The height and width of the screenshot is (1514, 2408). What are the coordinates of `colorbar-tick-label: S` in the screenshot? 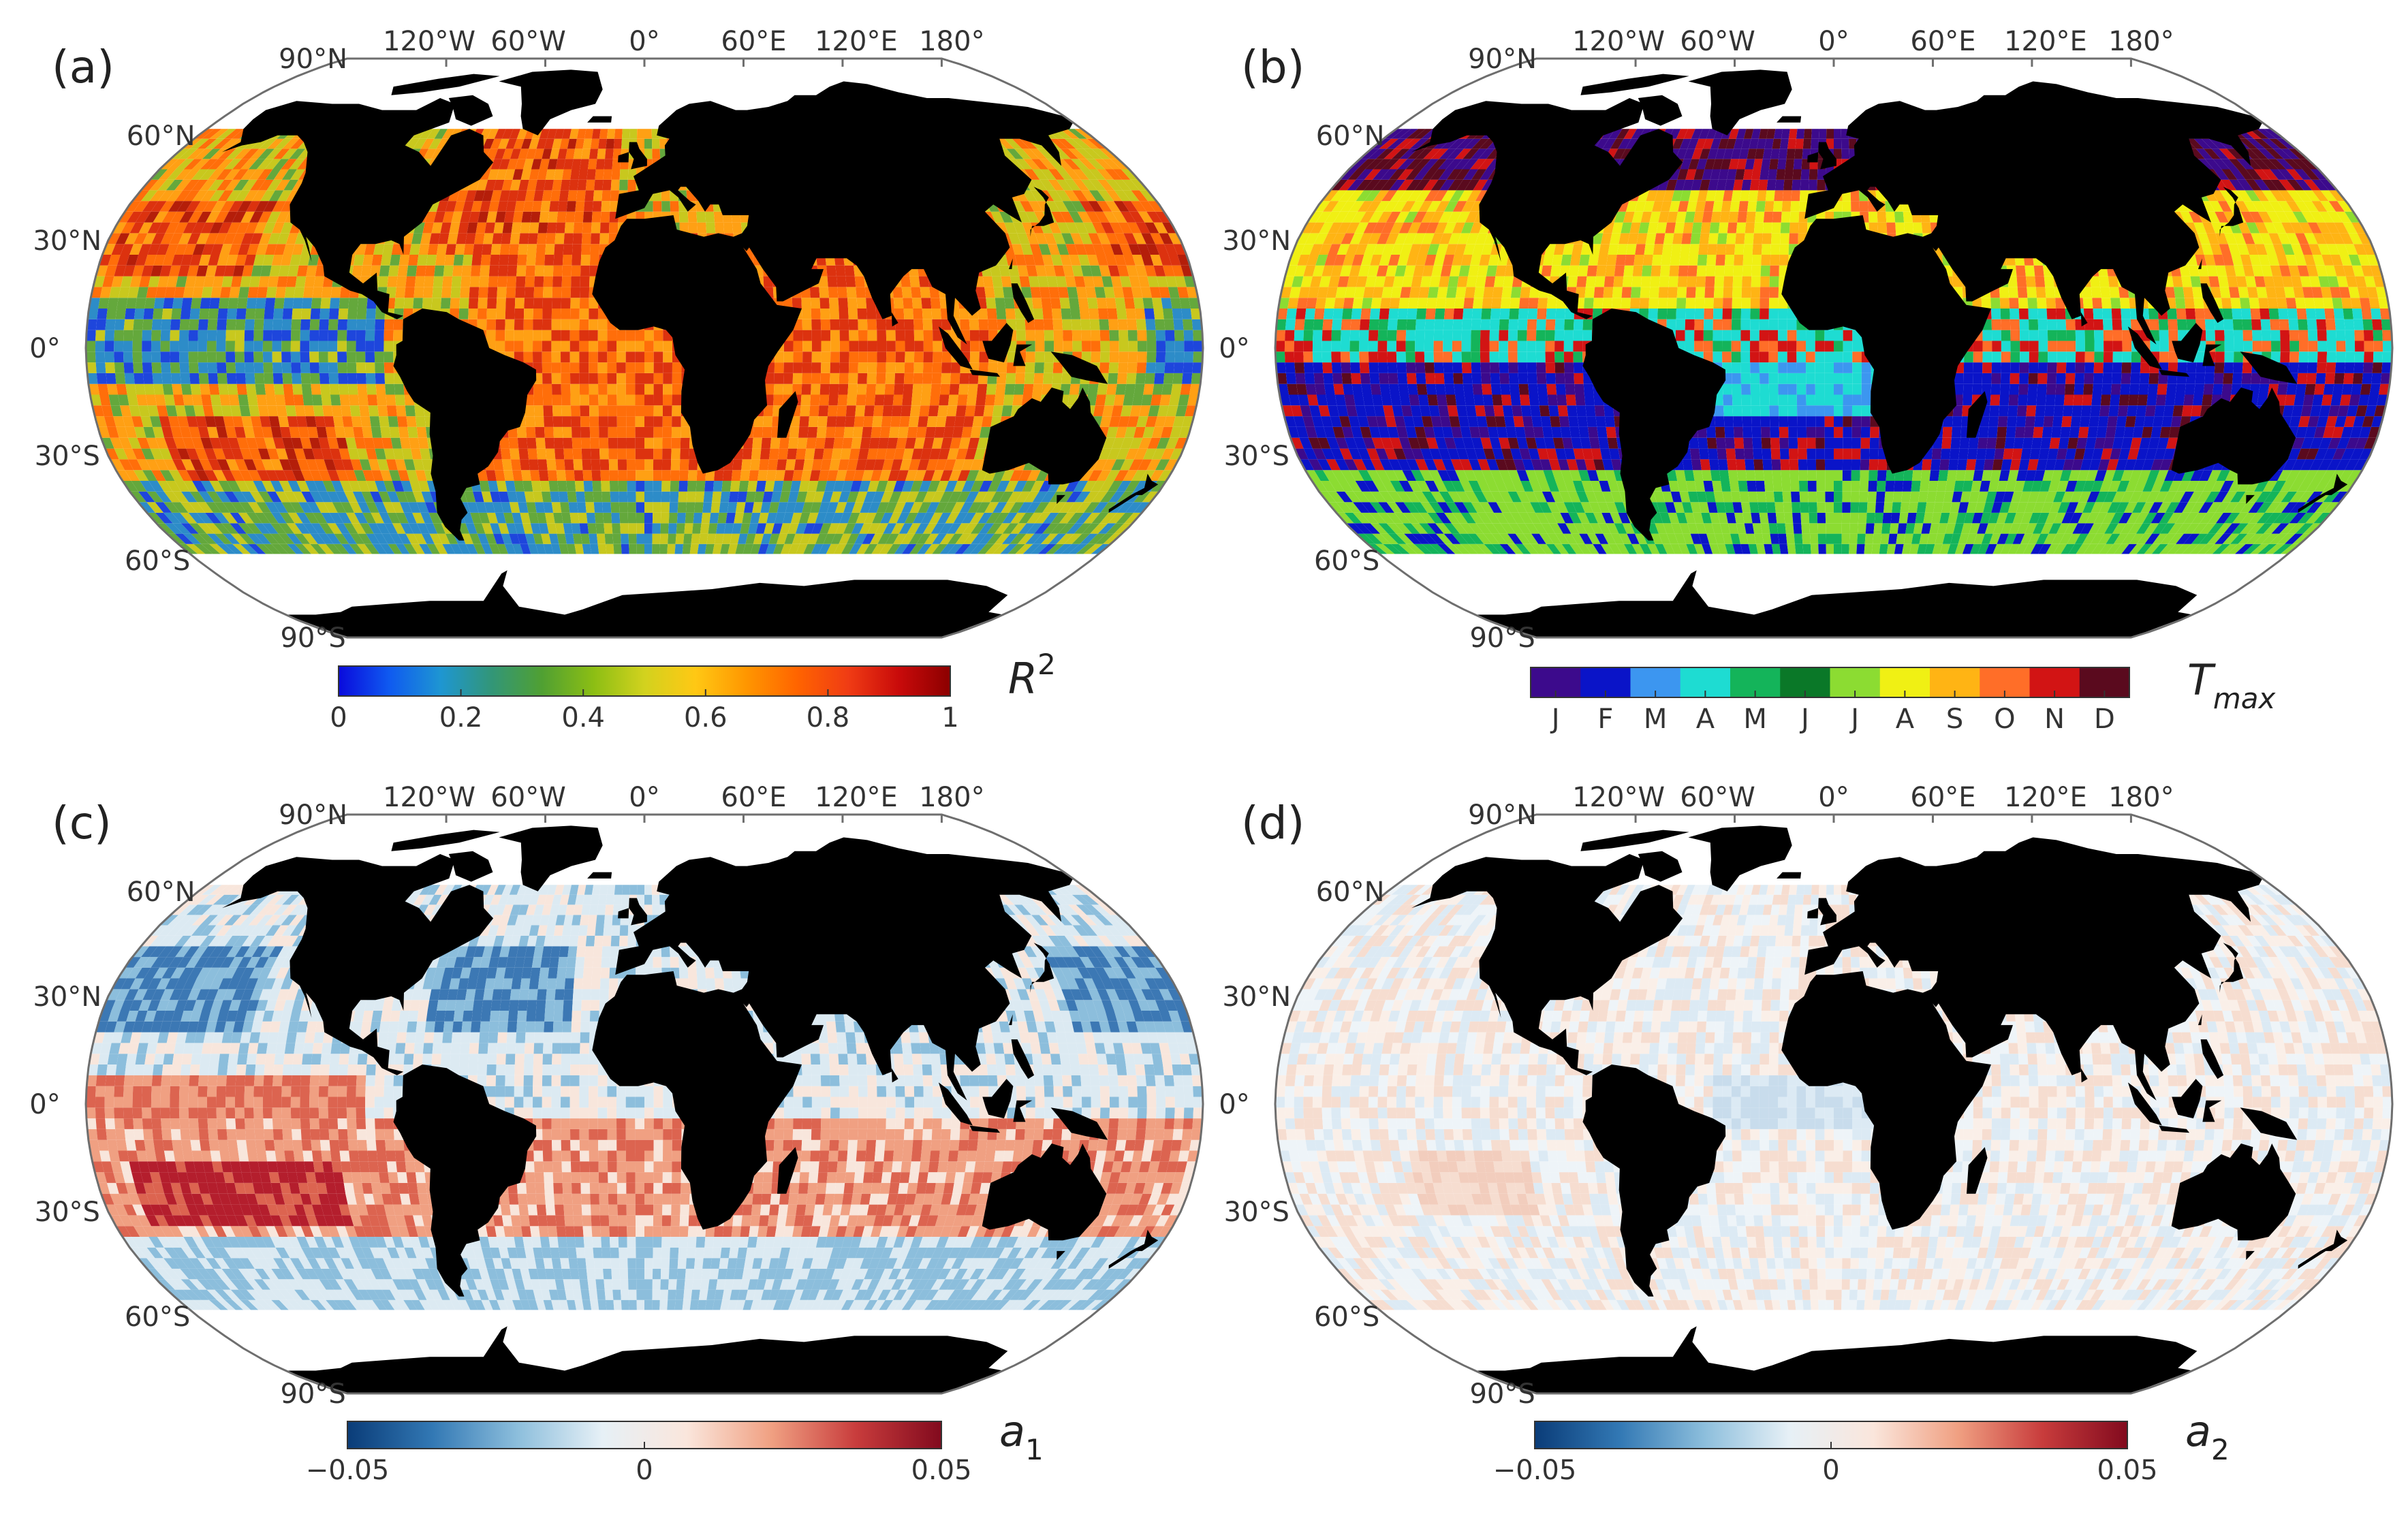 It's located at (1955, 719).